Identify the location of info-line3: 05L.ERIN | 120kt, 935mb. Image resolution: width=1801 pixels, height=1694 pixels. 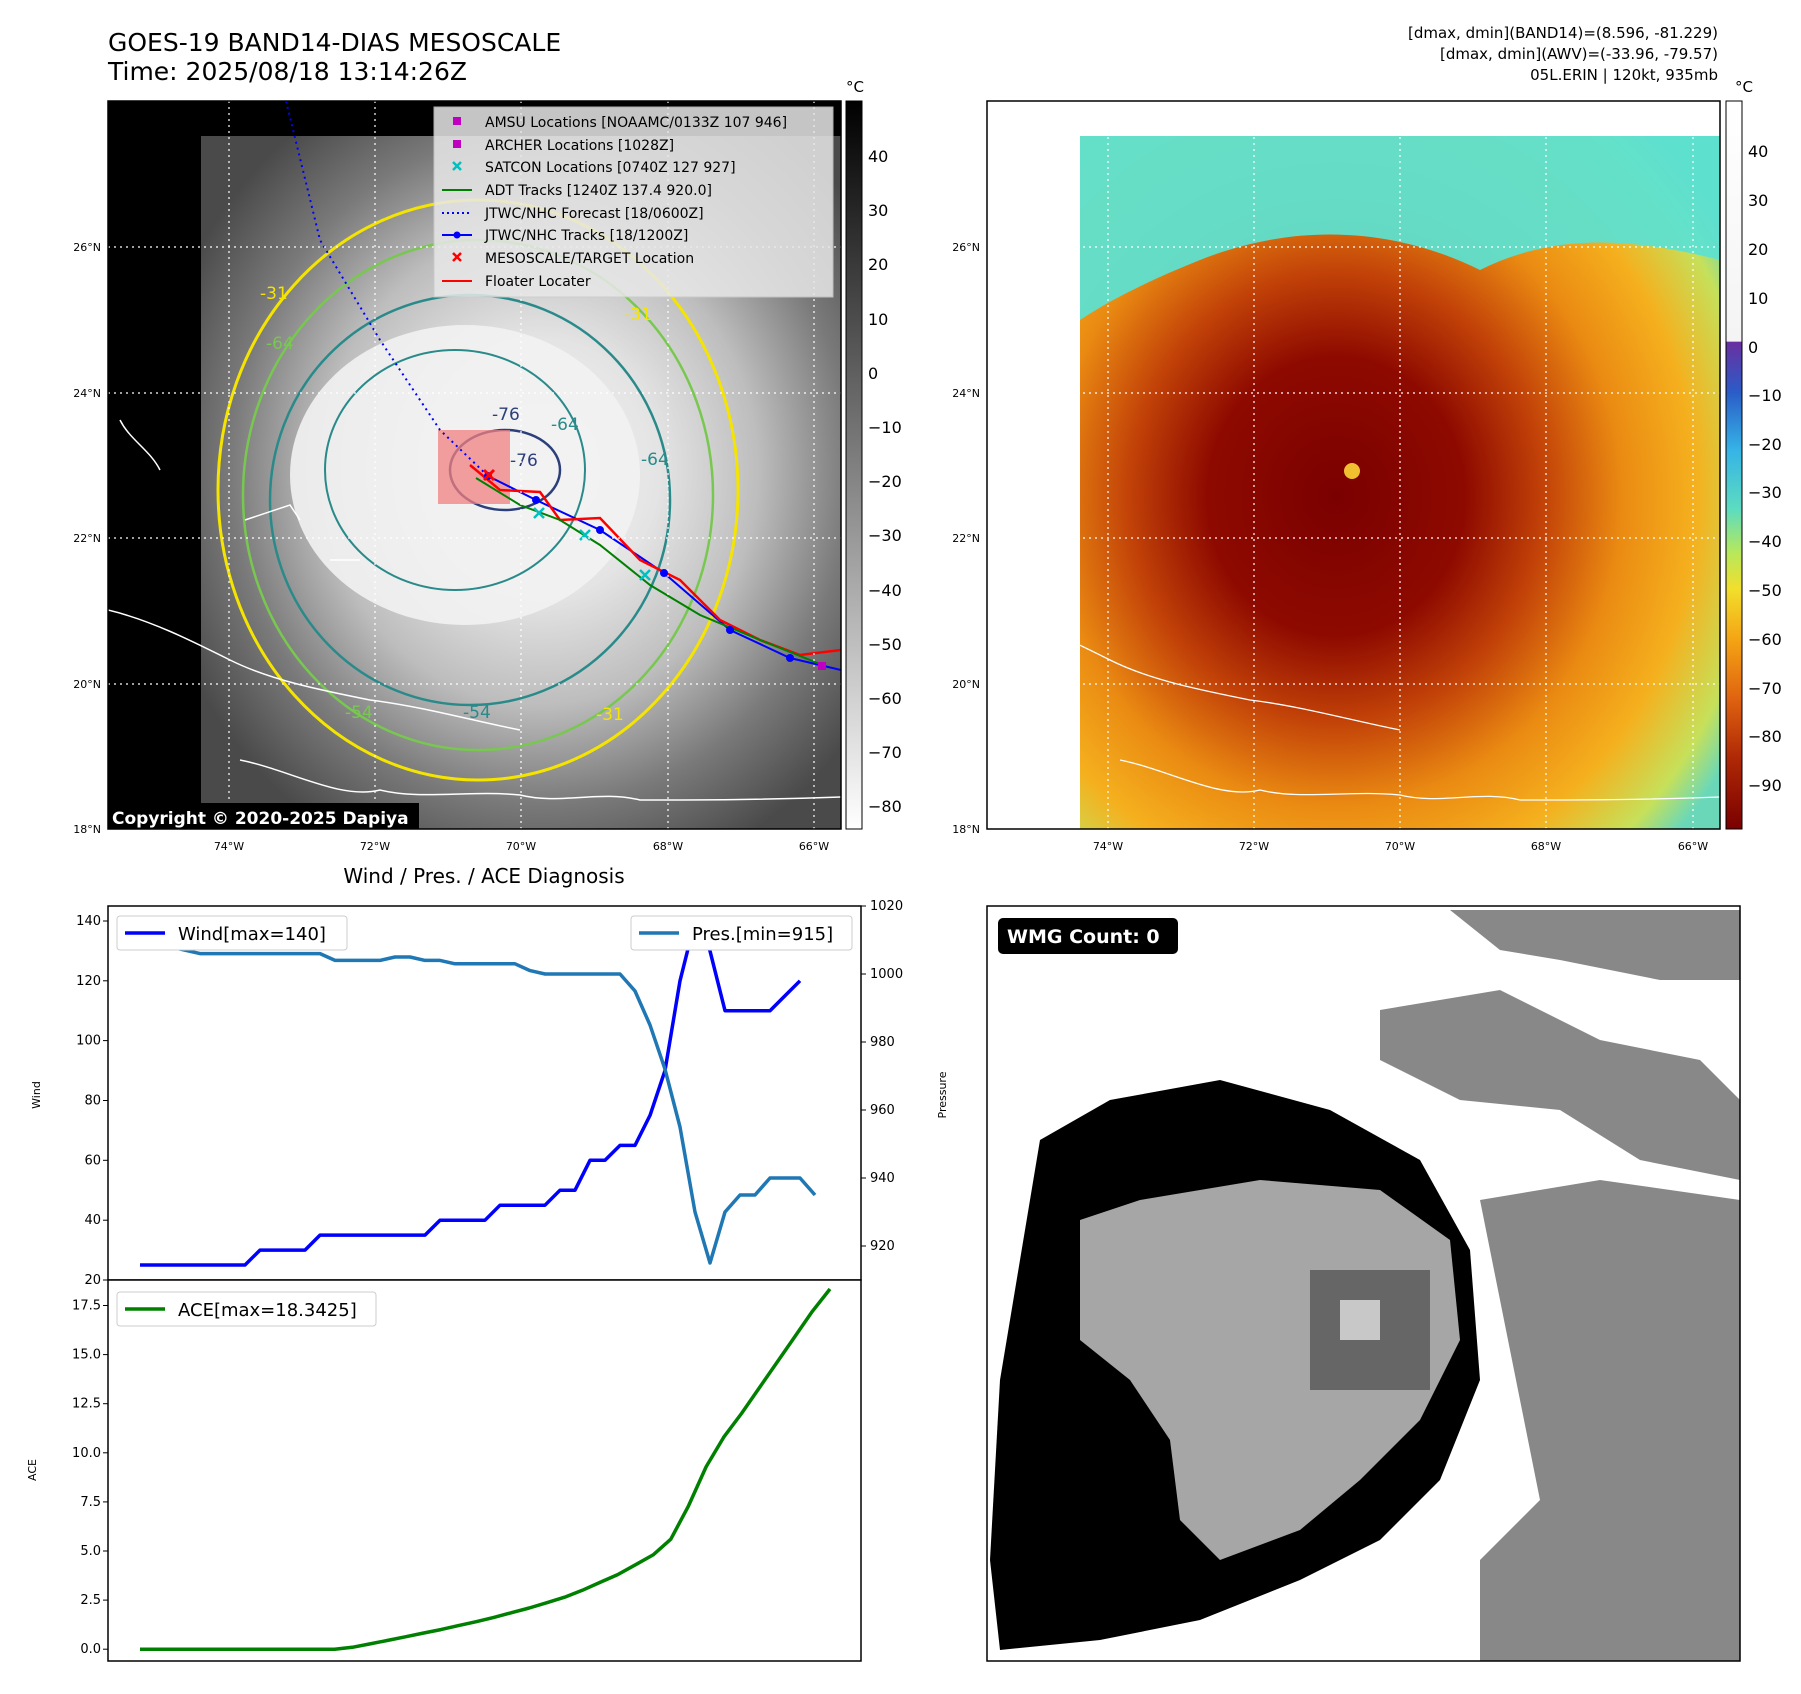
(1624, 75).